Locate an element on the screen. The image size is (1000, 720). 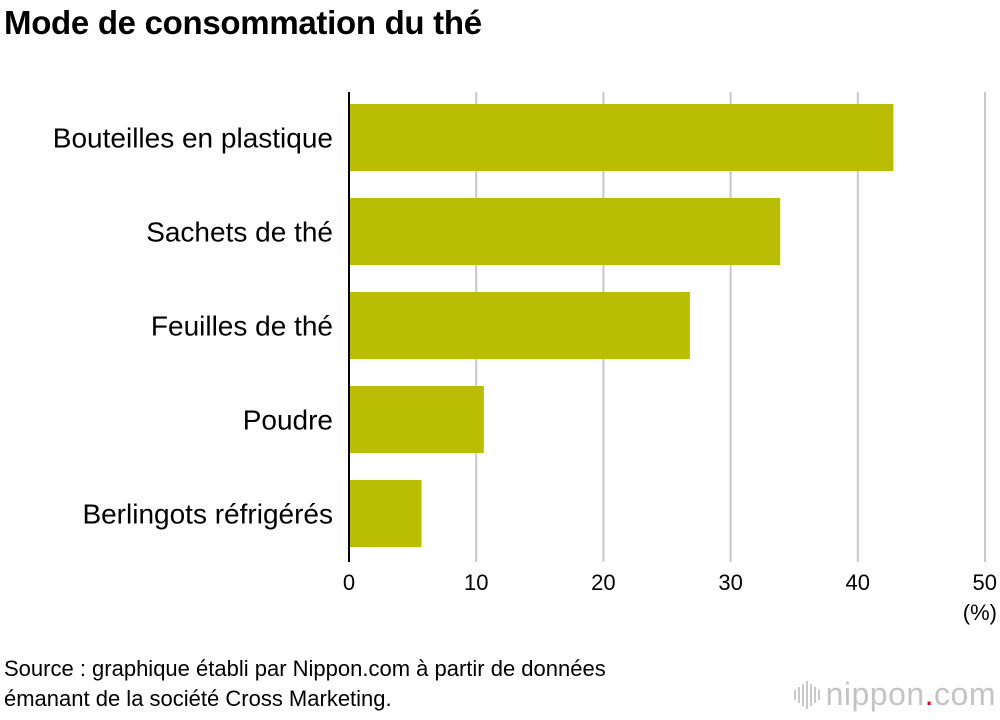
logo-bars-icon is located at coordinates (806, 695).